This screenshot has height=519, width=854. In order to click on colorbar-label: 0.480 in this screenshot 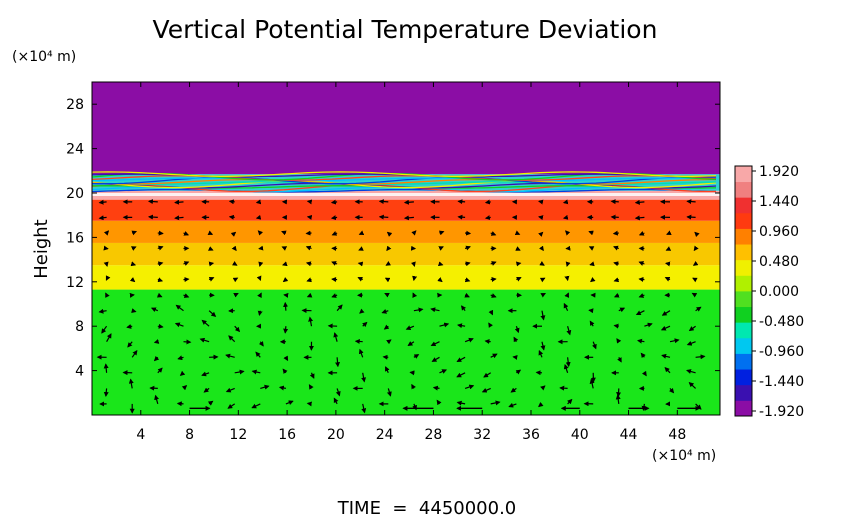, I will do `click(779, 262)`.